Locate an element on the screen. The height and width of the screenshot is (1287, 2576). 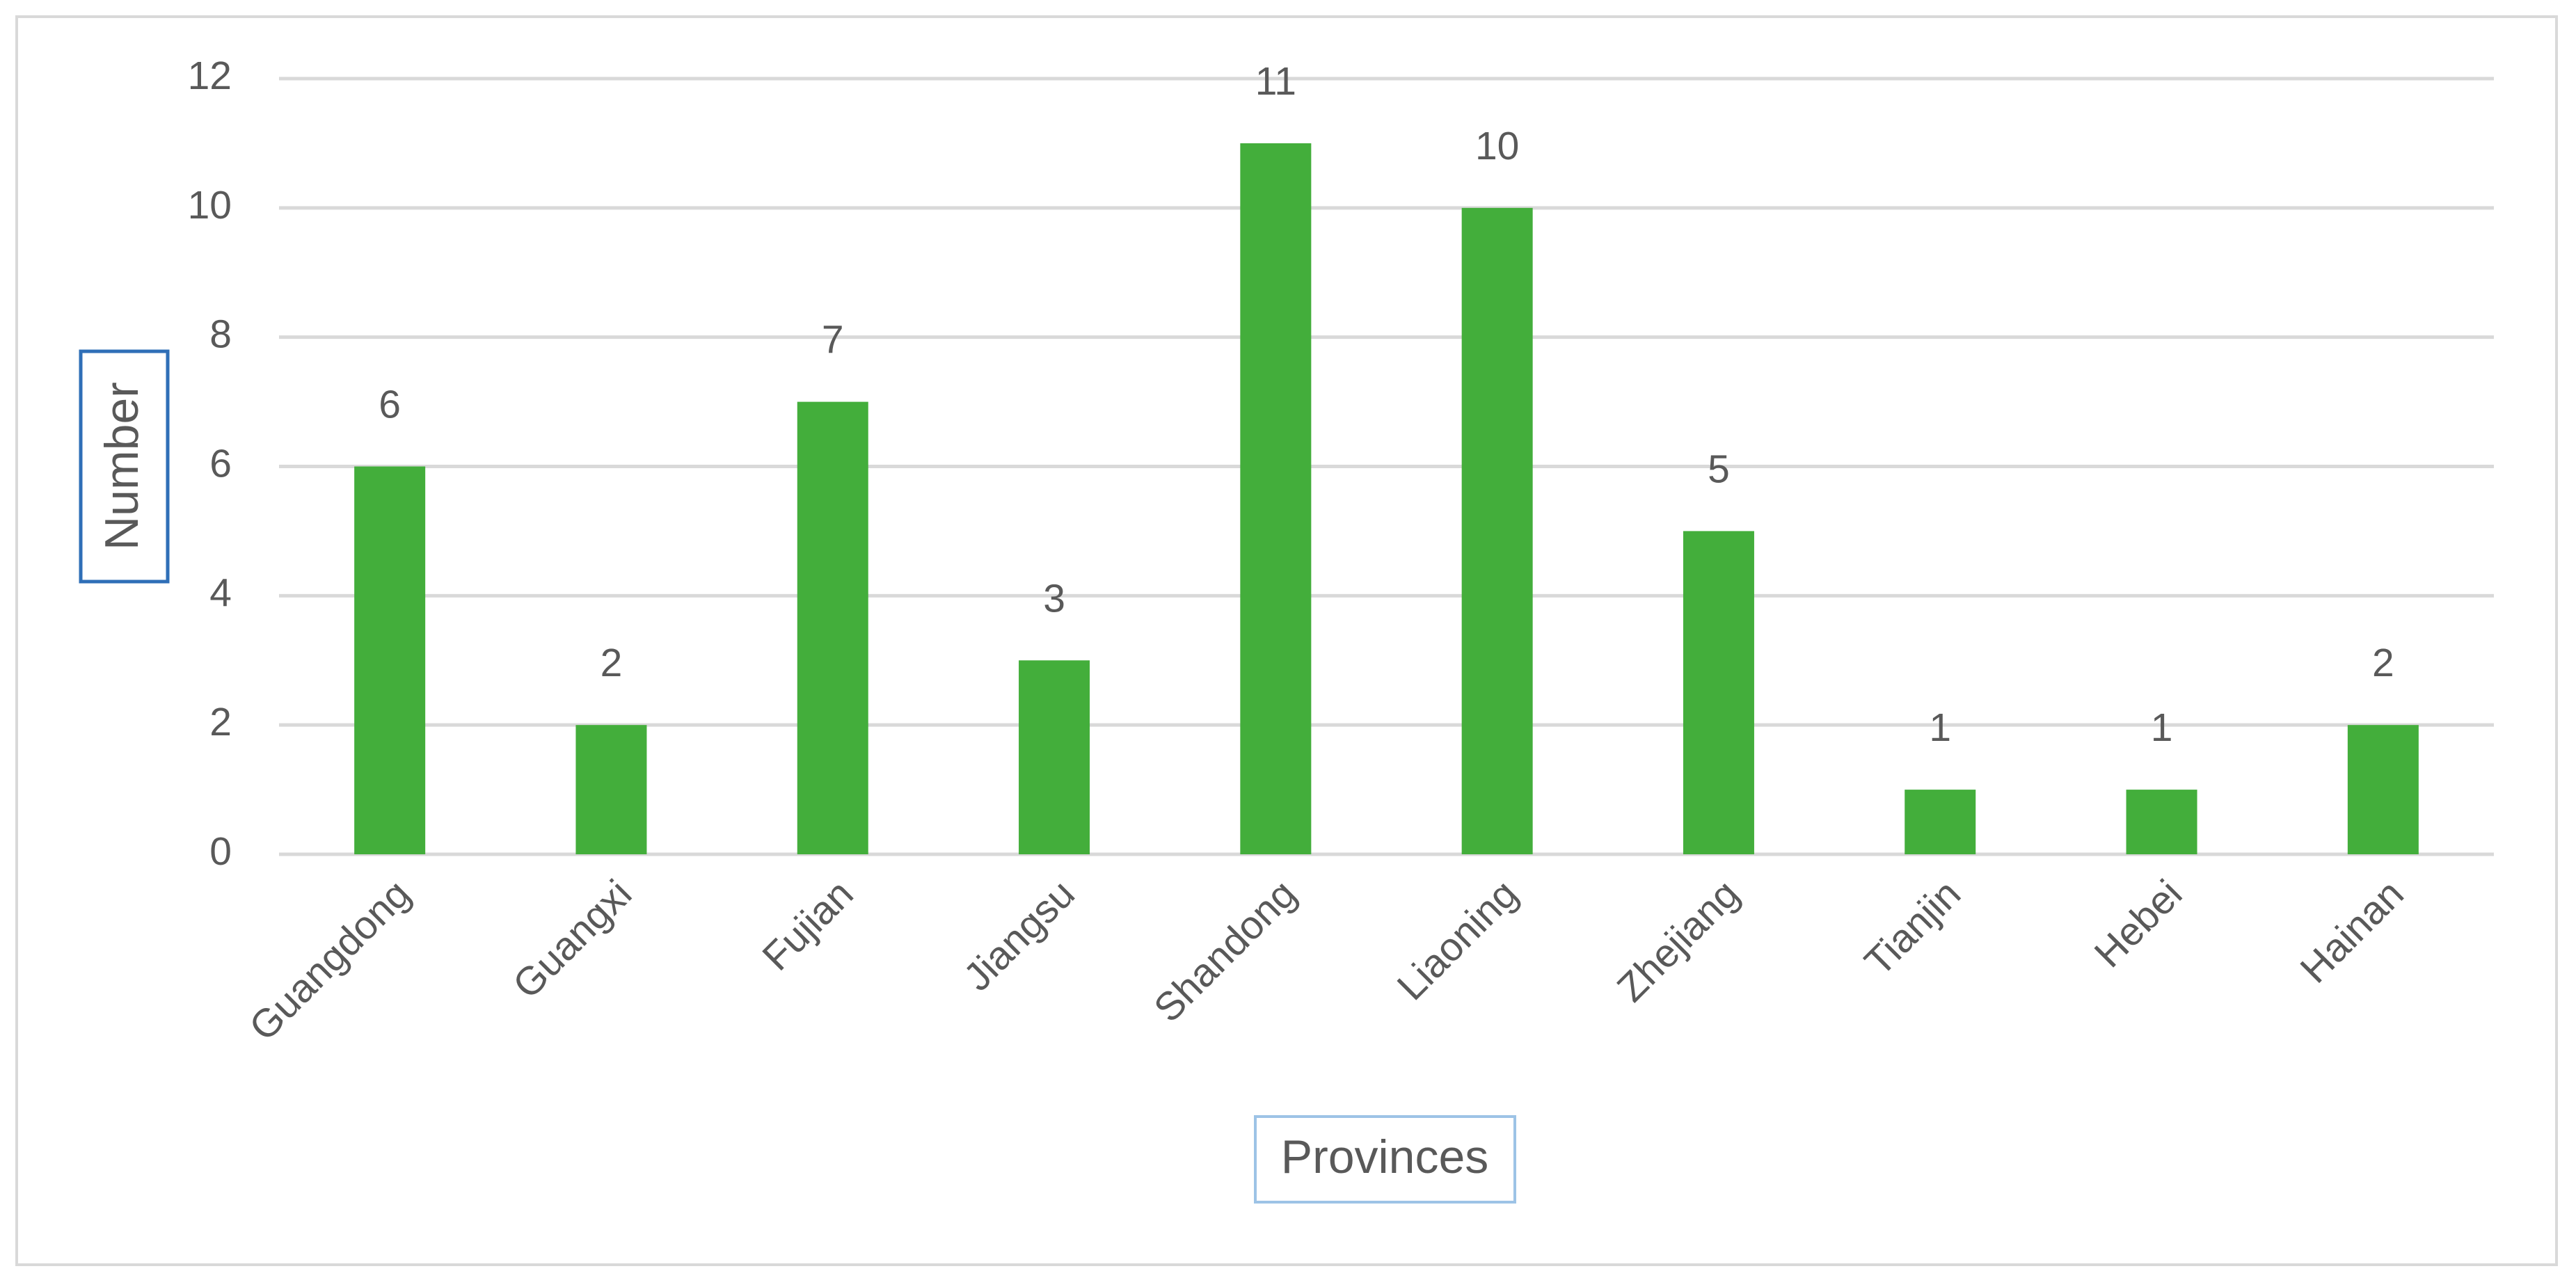
data-label: 7 is located at coordinates (833, 340).